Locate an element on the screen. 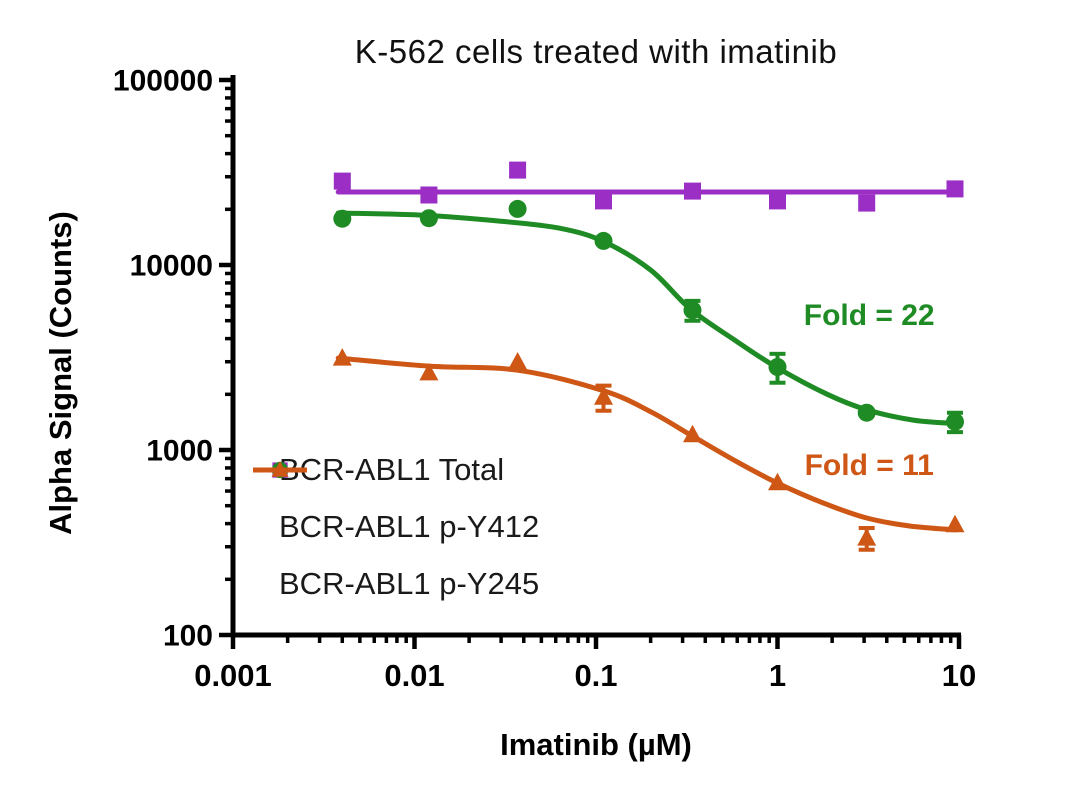  y-tick-label: 100 is located at coordinates (188, 636).